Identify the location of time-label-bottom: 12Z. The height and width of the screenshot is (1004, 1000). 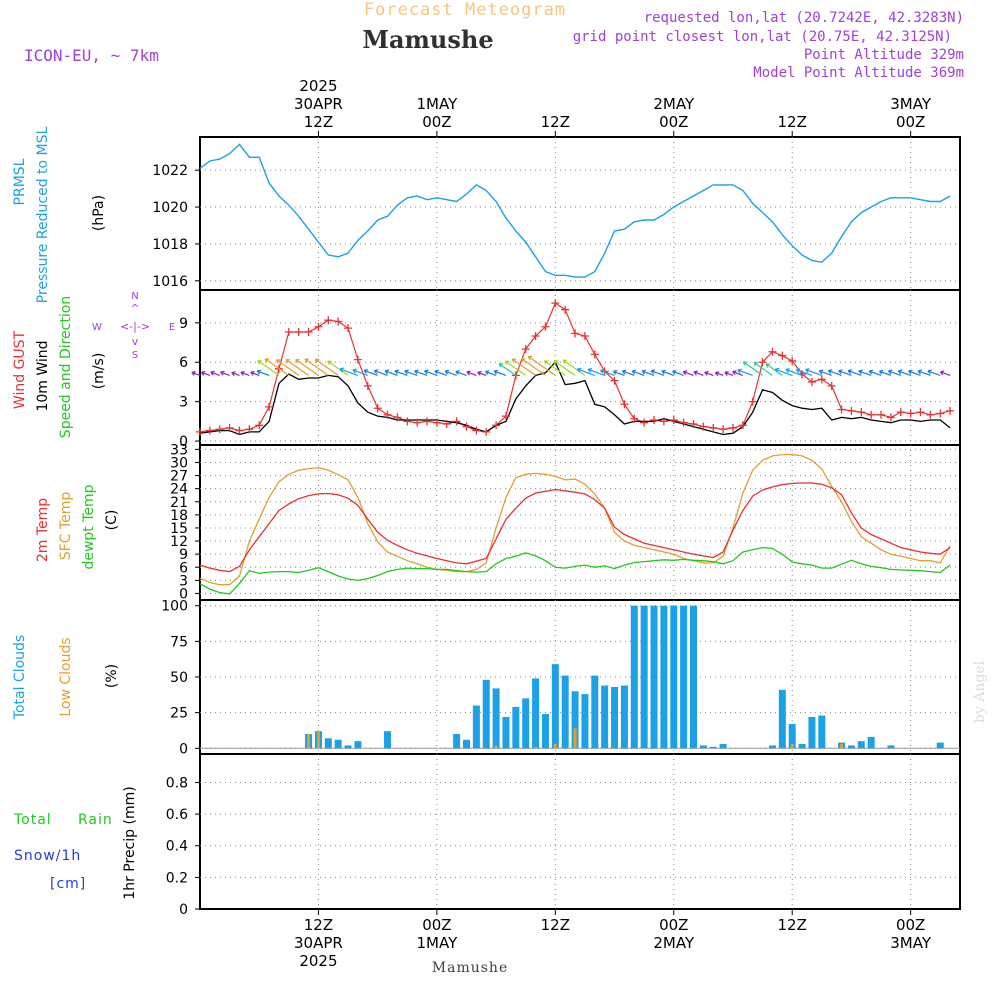
(318, 925).